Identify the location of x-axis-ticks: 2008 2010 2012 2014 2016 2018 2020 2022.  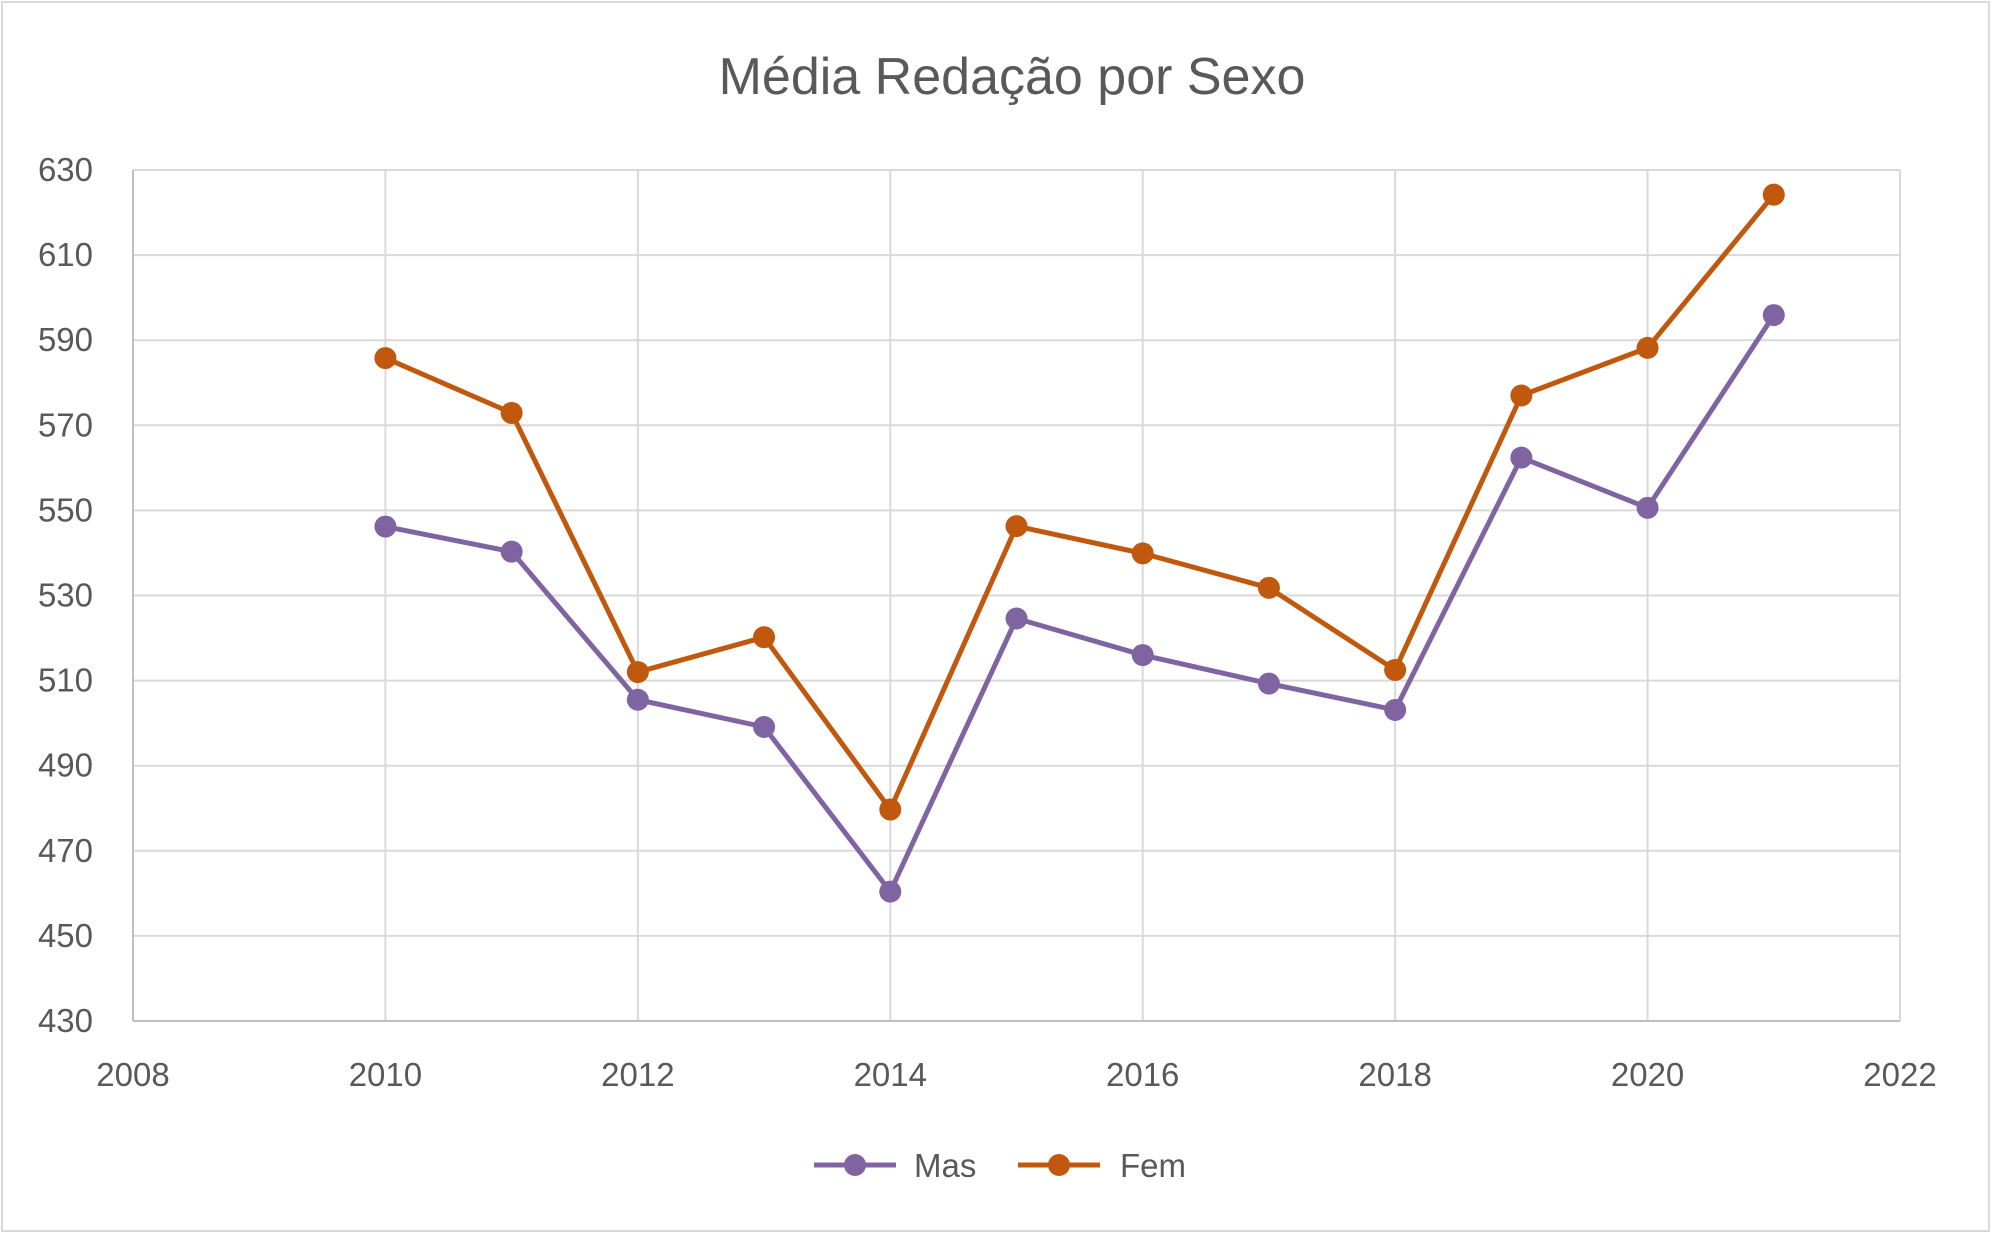
(1016, 1074).